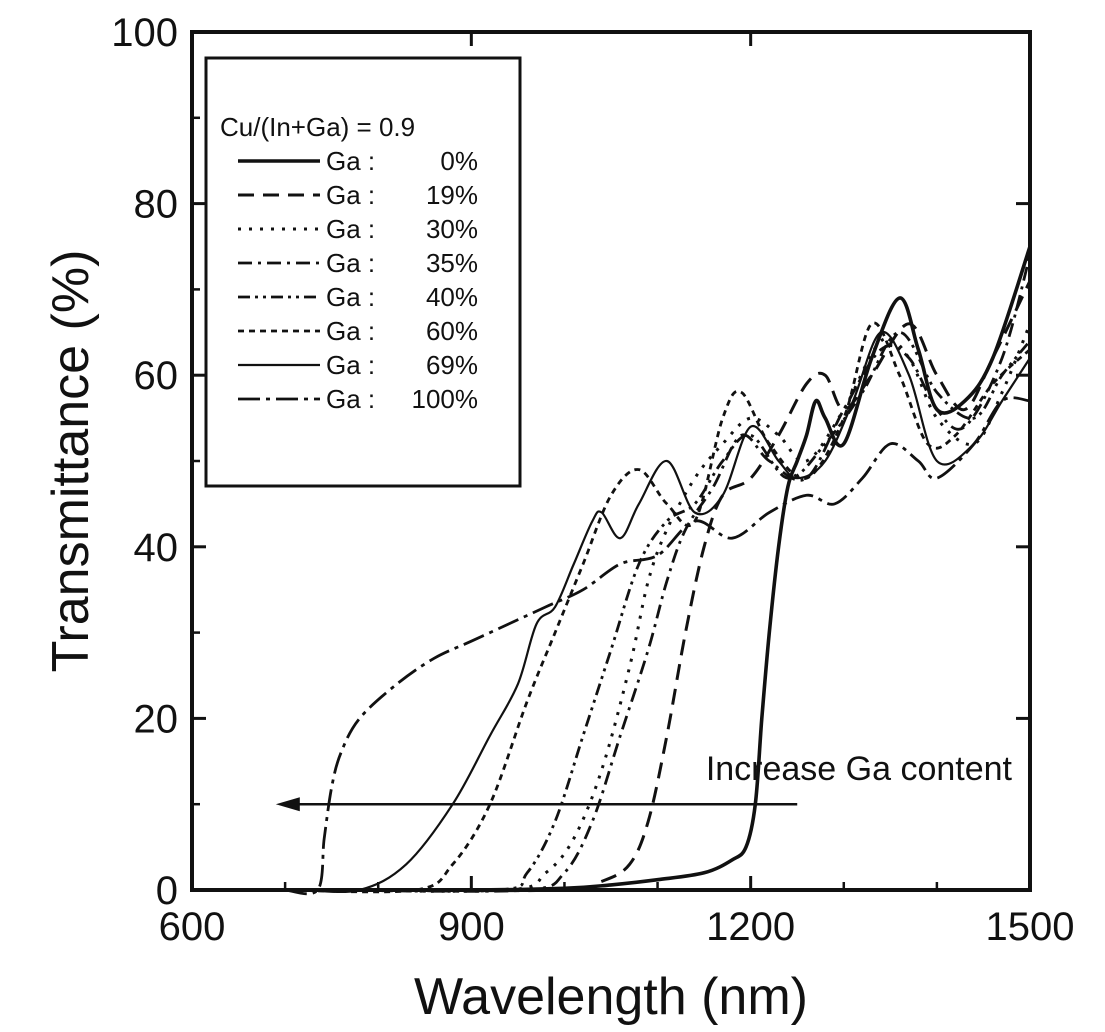 This screenshot has height=1032, width=1105. I want to click on y-tick-label: 60, so click(156, 376).